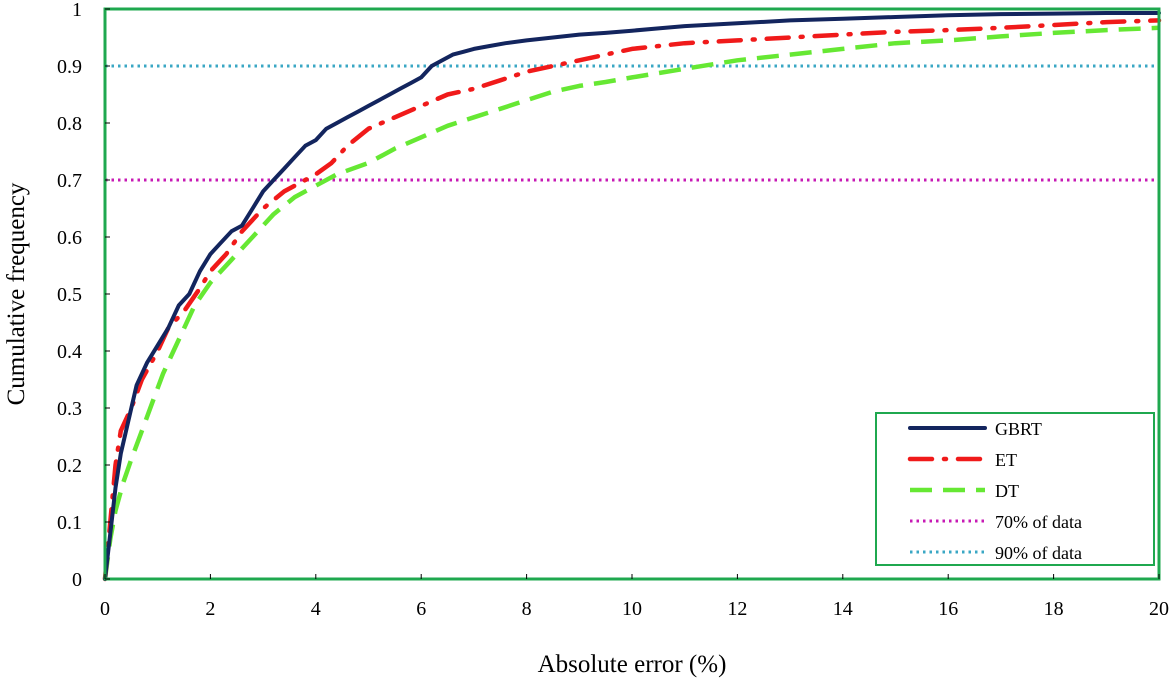 This screenshot has width=1171, height=681. I want to click on legend-label-70pct-of-data: 70% of data, so click(1038, 522).